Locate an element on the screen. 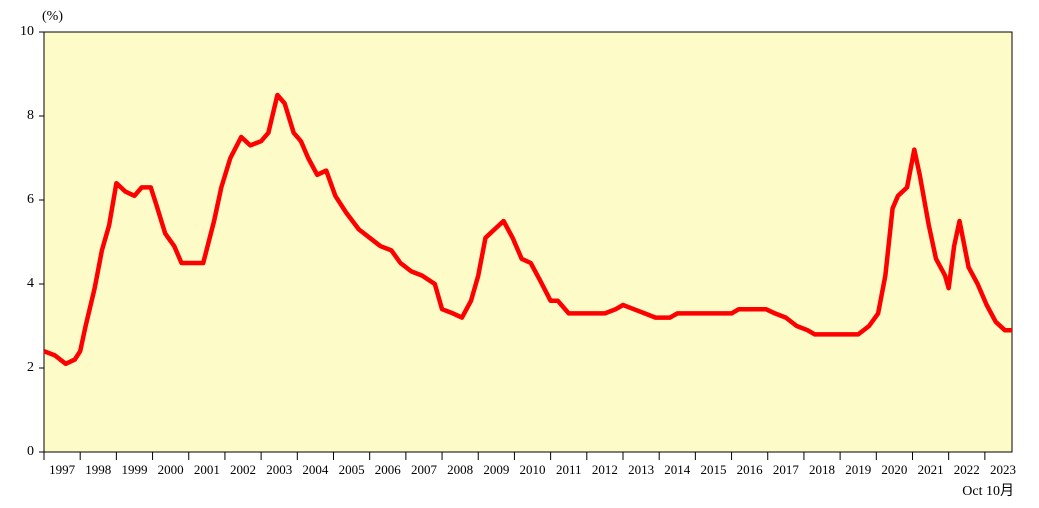 The image size is (1039, 508). x-tick-label: 2007 is located at coordinates (424, 469).